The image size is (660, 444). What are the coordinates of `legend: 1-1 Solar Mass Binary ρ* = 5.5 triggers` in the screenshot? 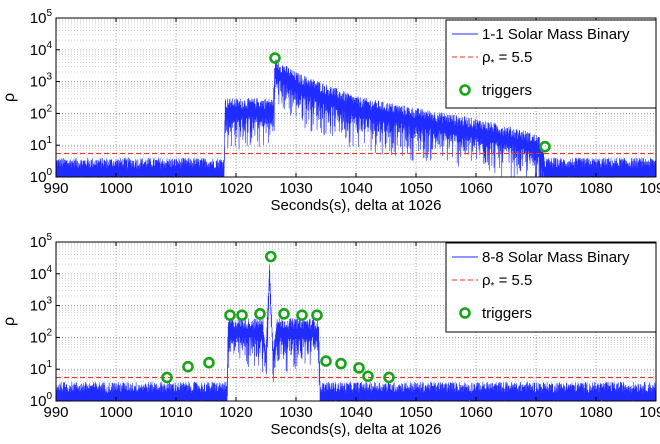 It's located at (551, 64).